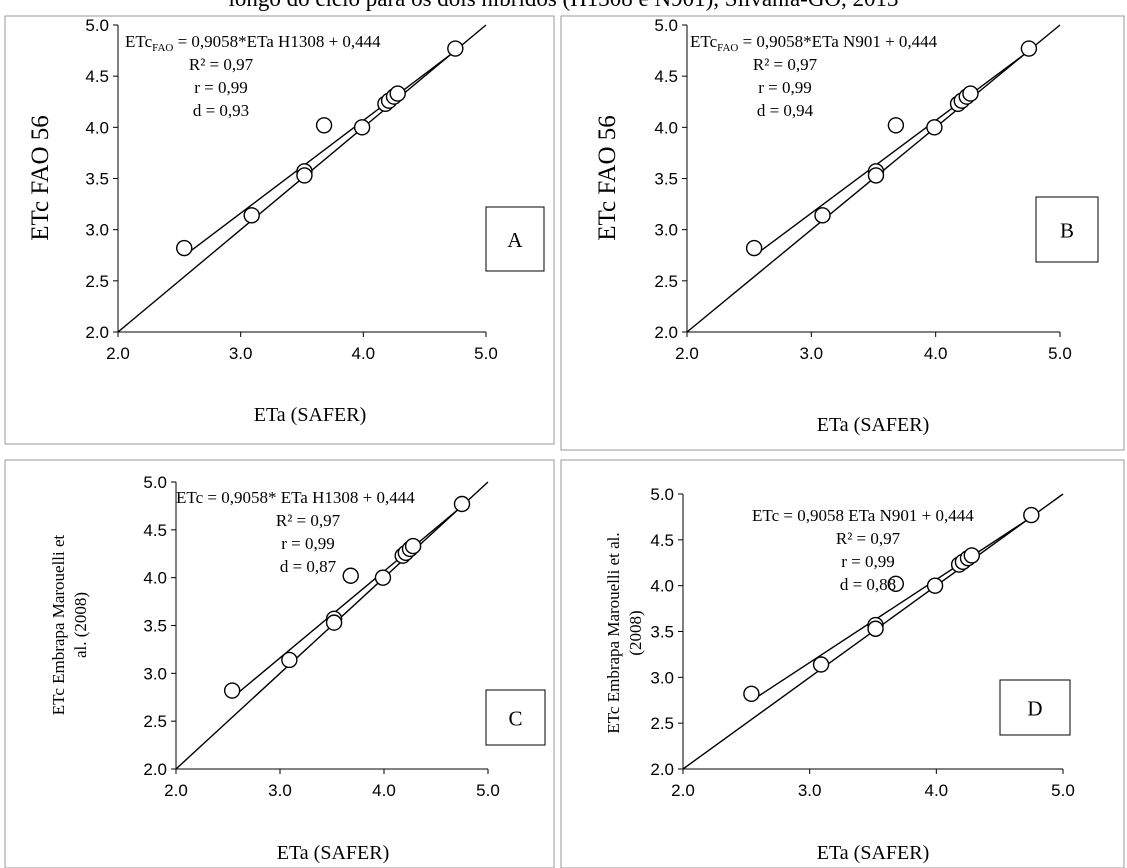 The height and width of the screenshot is (868, 1127). What do you see at coordinates (613, 632) in the screenshot?
I see `y-axis-label: ETc Embrapa Marouelli et al.` at bounding box center [613, 632].